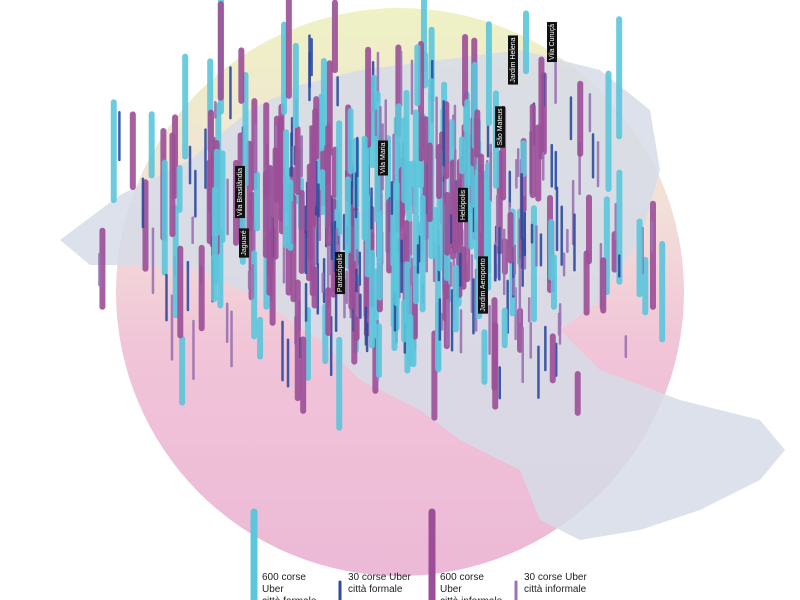  I want to click on place-name: Vila Curuçá, so click(552, 42).